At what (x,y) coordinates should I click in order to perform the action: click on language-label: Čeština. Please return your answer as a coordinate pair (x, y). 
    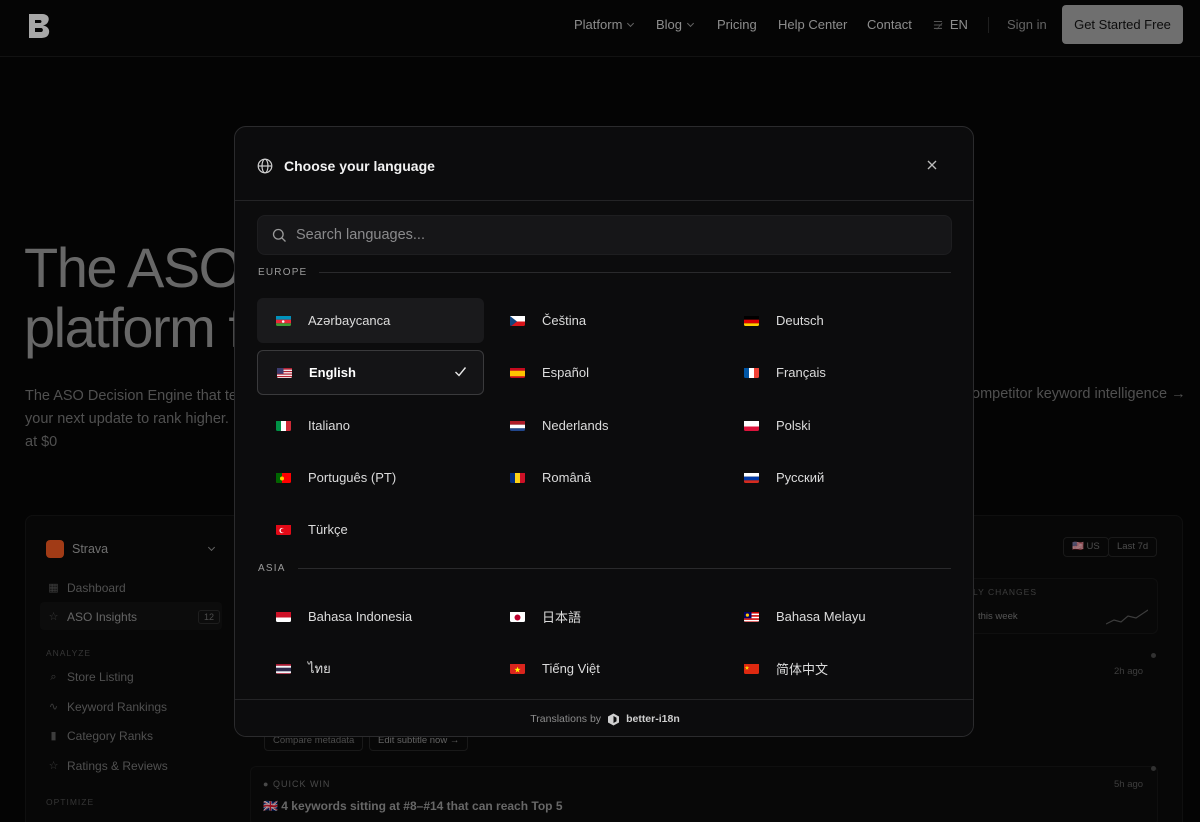
    Looking at the image, I should click on (564, 320).